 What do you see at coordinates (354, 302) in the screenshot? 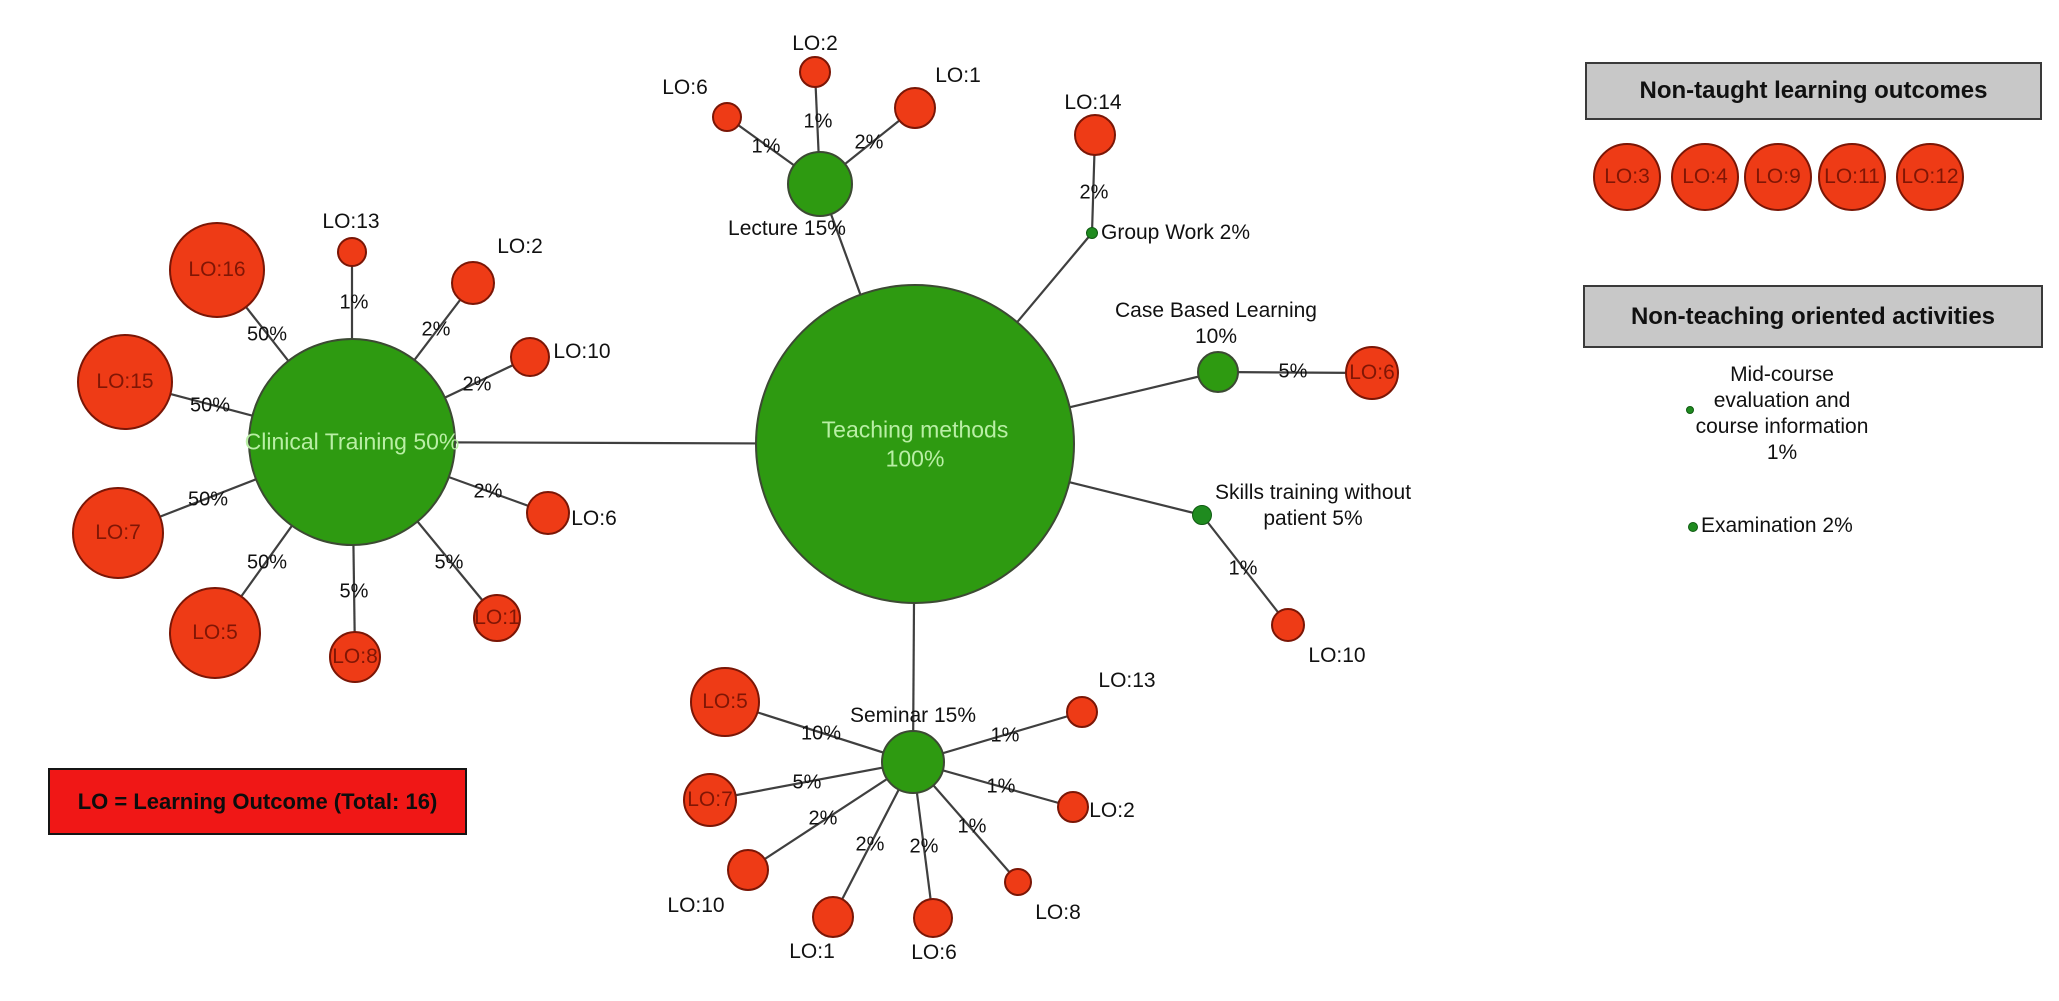
I see `pct-clinical-c13: 1%` at bounding box center [354, 302].